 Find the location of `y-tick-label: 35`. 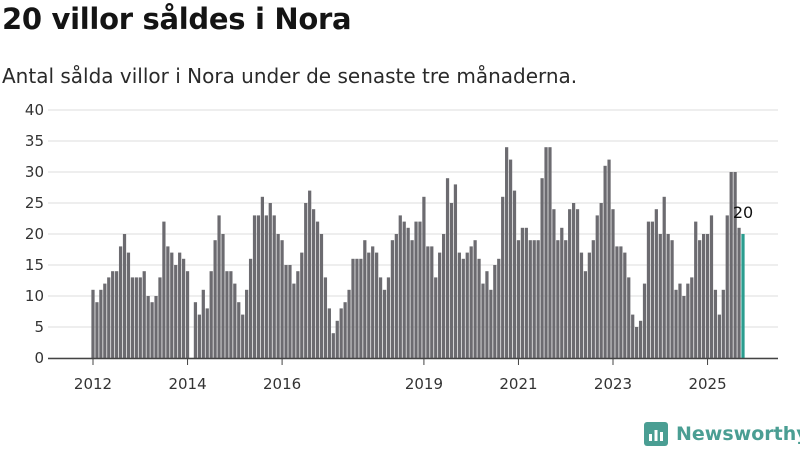

y-tick-label: 35 is located at coordinates (34, 141).